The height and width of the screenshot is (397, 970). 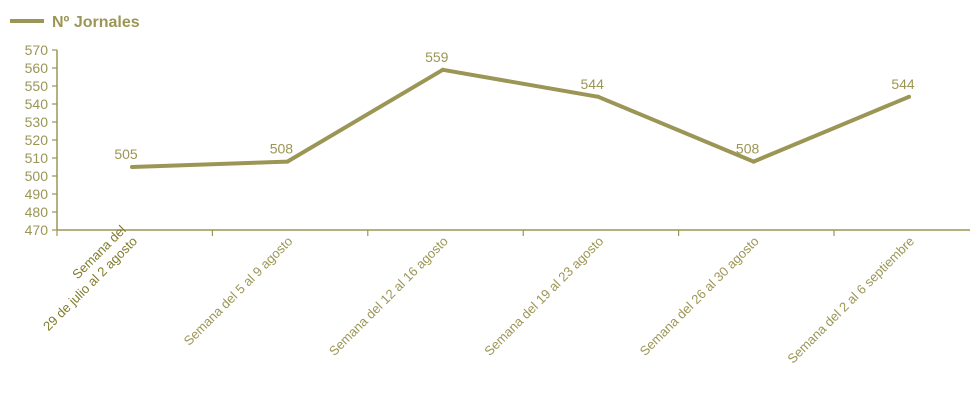 What do you see at coordinates (37, 86) in the screenshot?
I see `y-tick-label: 550` at bounding box center [37, 86].